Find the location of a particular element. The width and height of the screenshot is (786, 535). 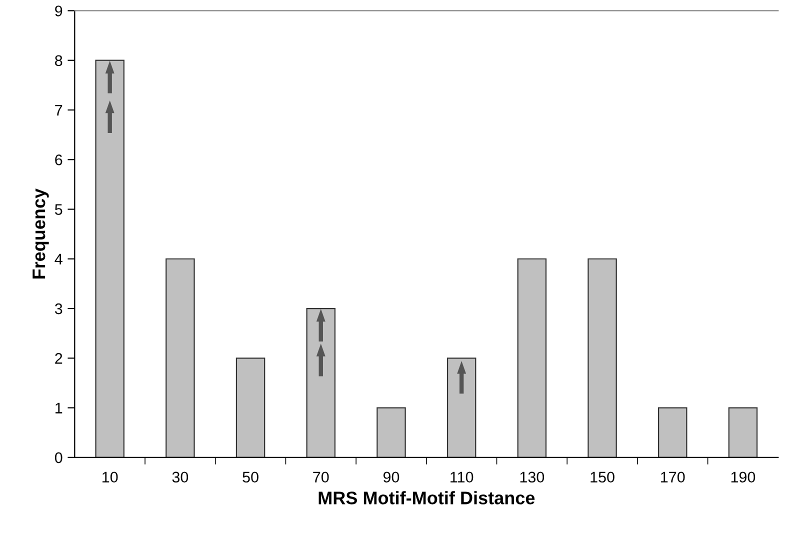

y-tick-label: 4 is located at coordinates (58, 259).